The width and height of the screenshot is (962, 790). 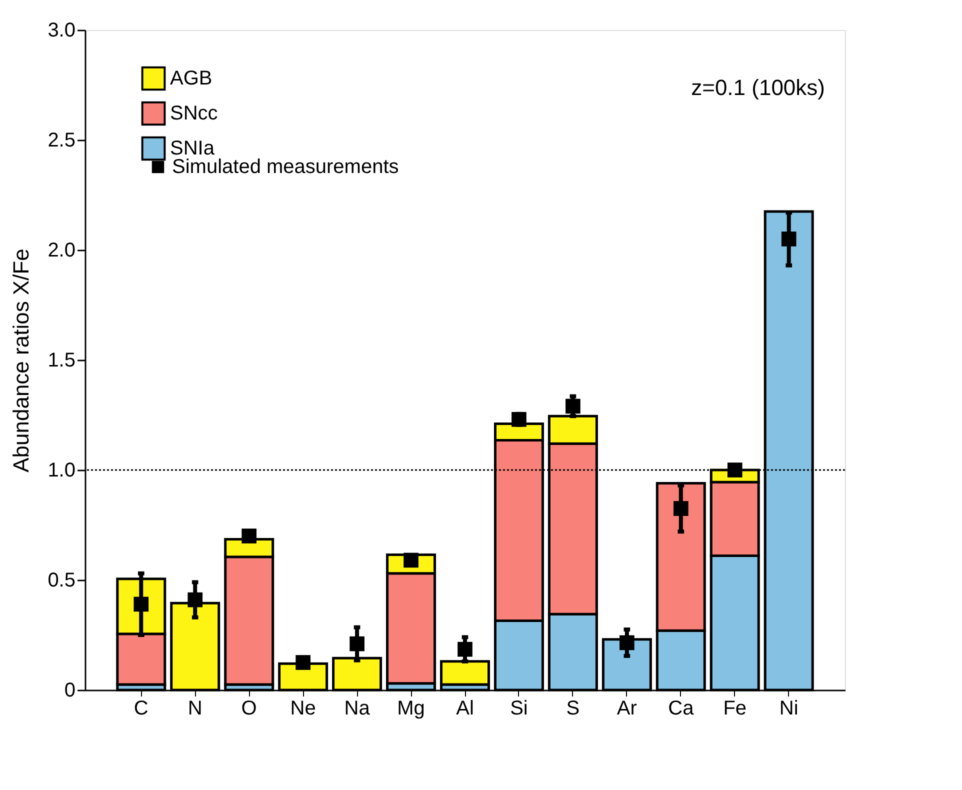 What do you see at coordinates (141, 709) in the screenshot?
I see `x-tick-label: C` at bounding box center [141, 709].